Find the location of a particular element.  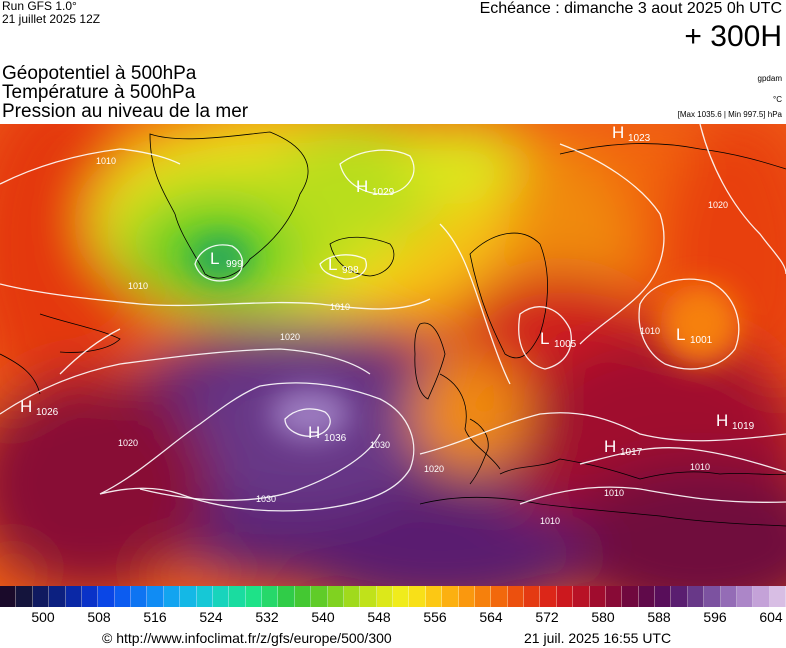

pressure-range: [Max 1035.6 | Min 997.5] hPa is located at coordinates (729, 114).